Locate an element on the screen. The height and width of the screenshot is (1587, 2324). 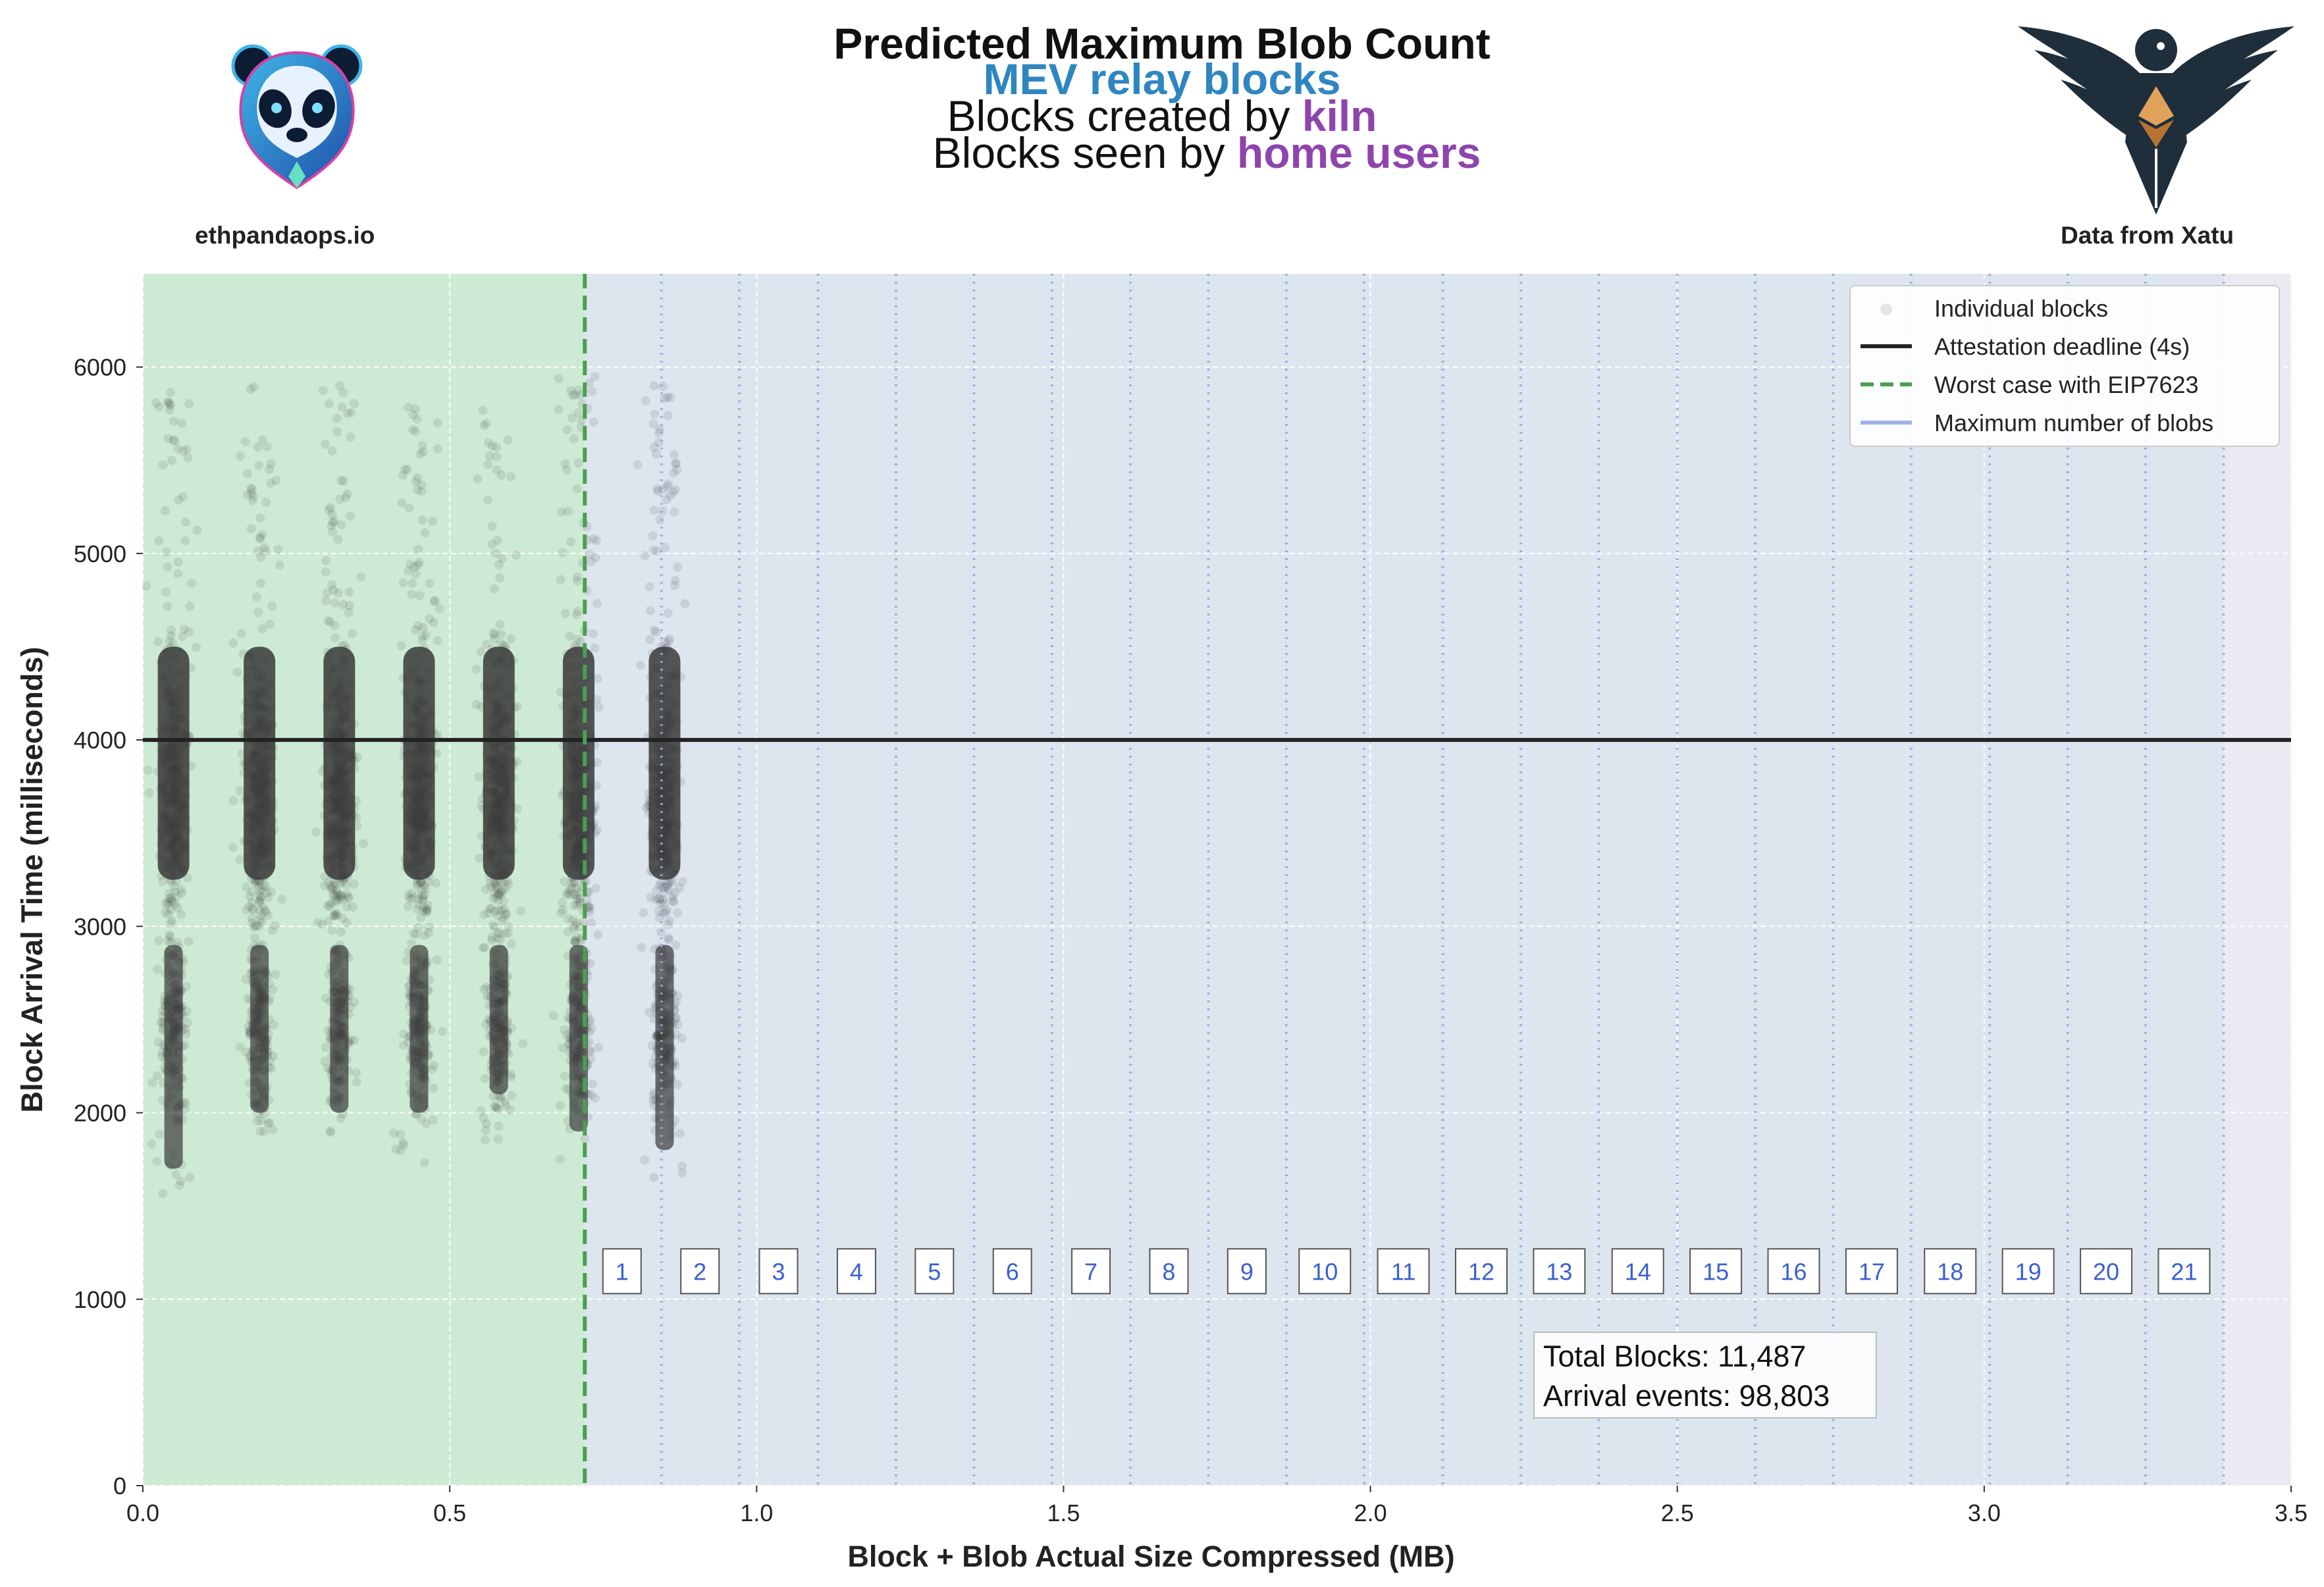
chart-title: Predicted Maximum Blob Count is located at coordinates (1162, 43).